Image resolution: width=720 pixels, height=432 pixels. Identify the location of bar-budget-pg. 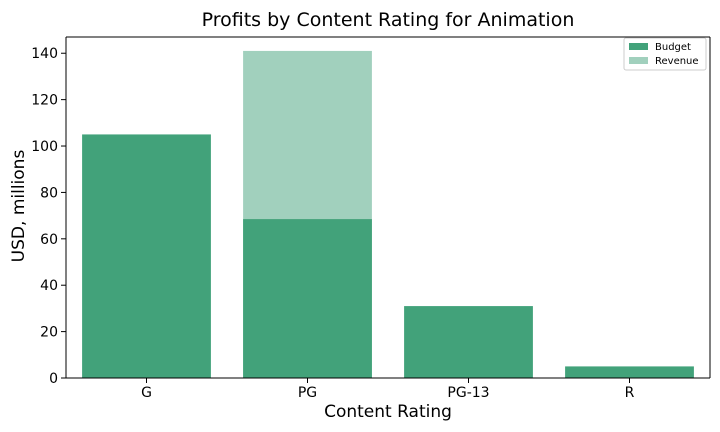
(307, 298).